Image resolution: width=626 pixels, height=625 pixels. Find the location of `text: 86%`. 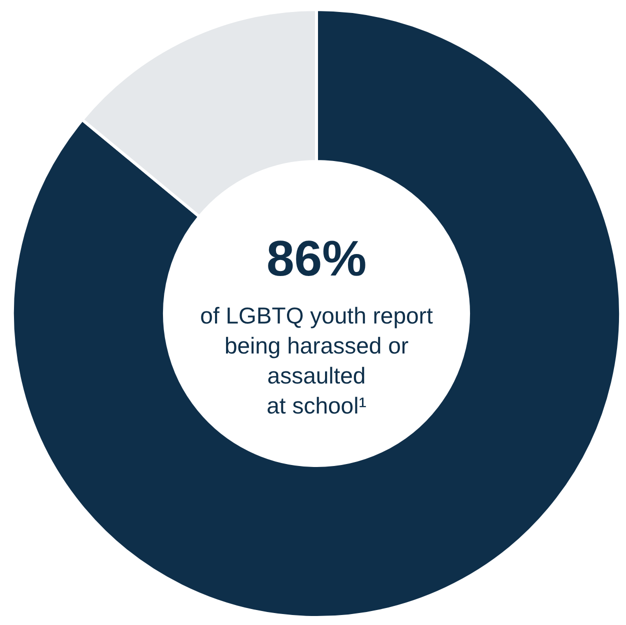

text: 86% is located at coordinates (316, 258).